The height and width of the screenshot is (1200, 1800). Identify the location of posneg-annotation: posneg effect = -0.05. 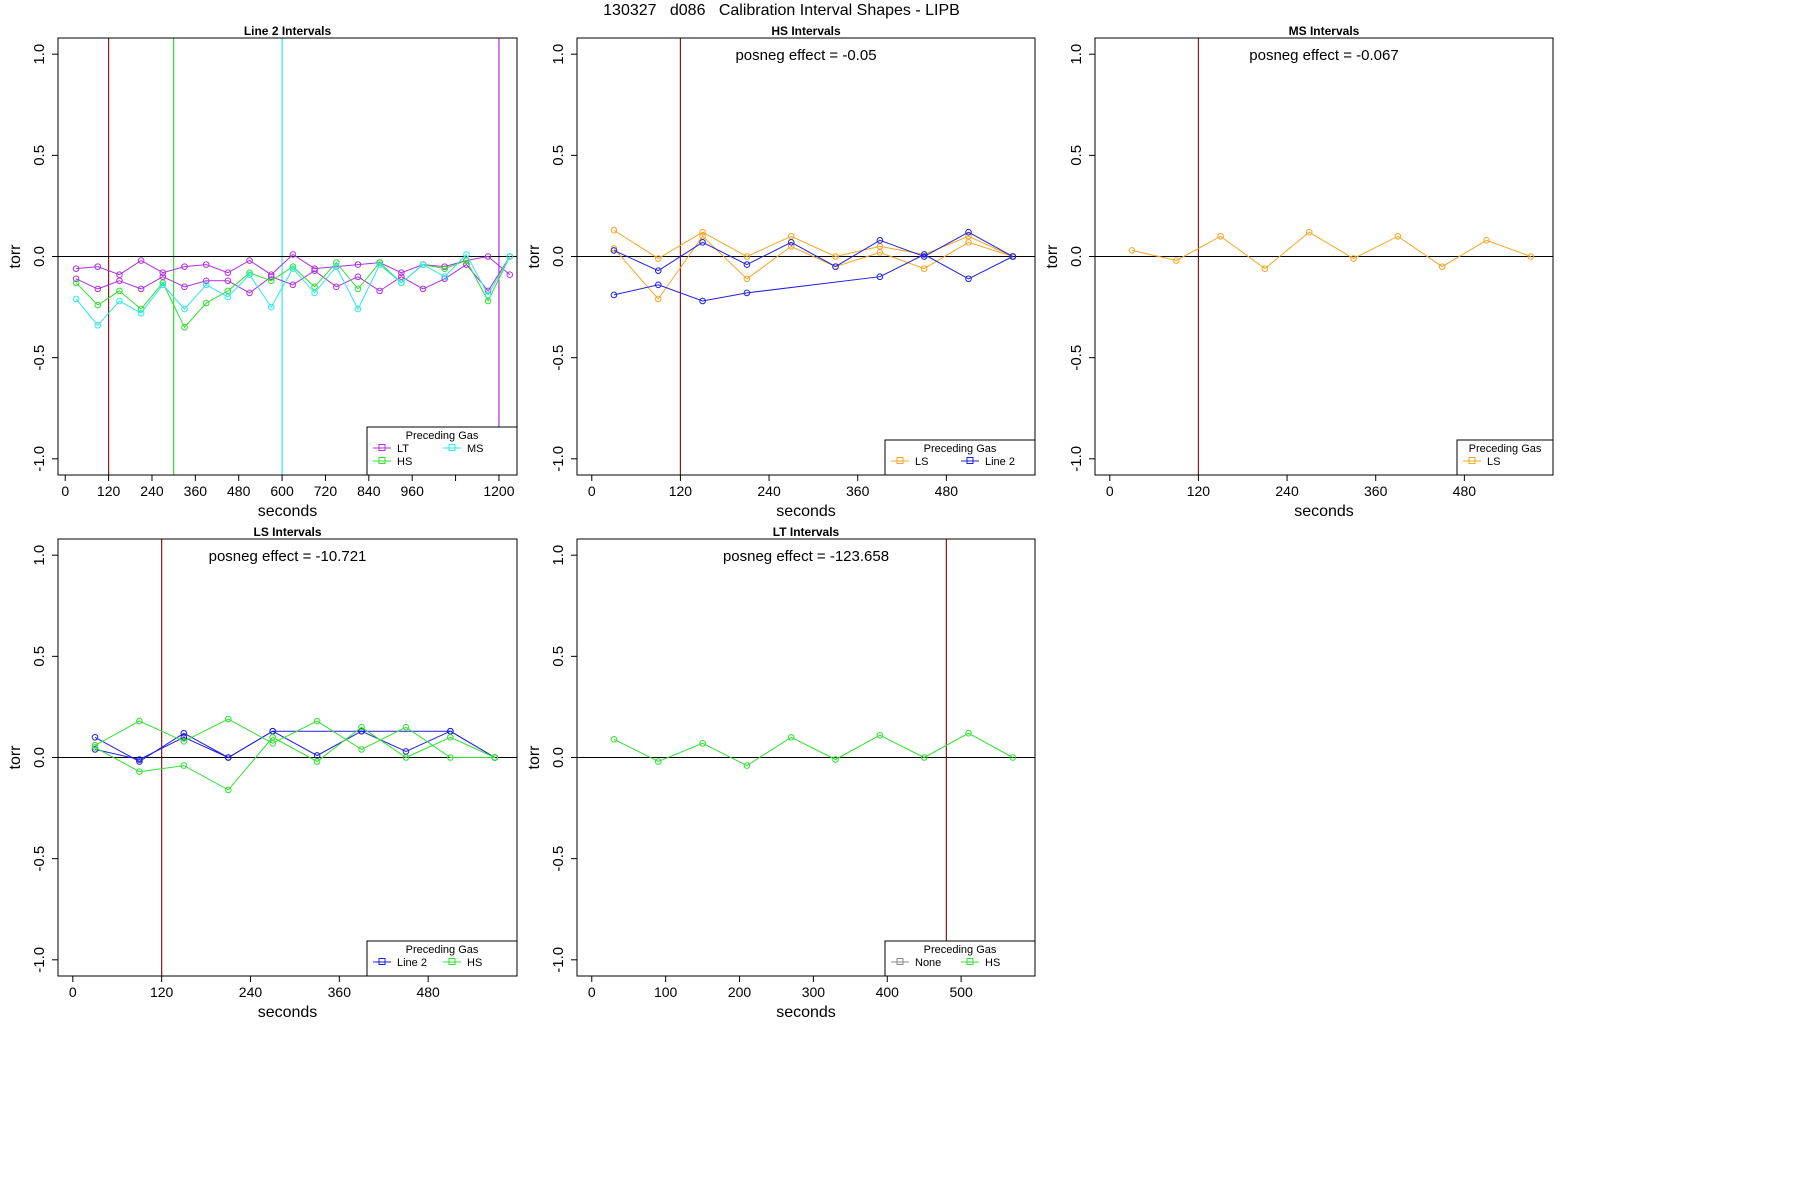
(805, 55).